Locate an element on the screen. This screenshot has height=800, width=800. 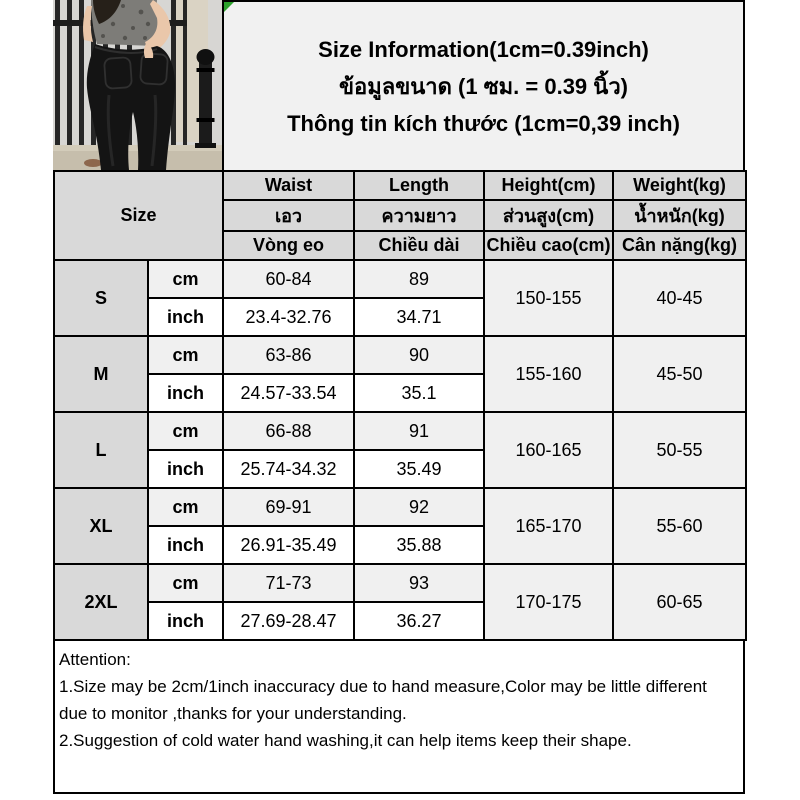
length-cm-l: 91 is located at coordinates (419, 431).